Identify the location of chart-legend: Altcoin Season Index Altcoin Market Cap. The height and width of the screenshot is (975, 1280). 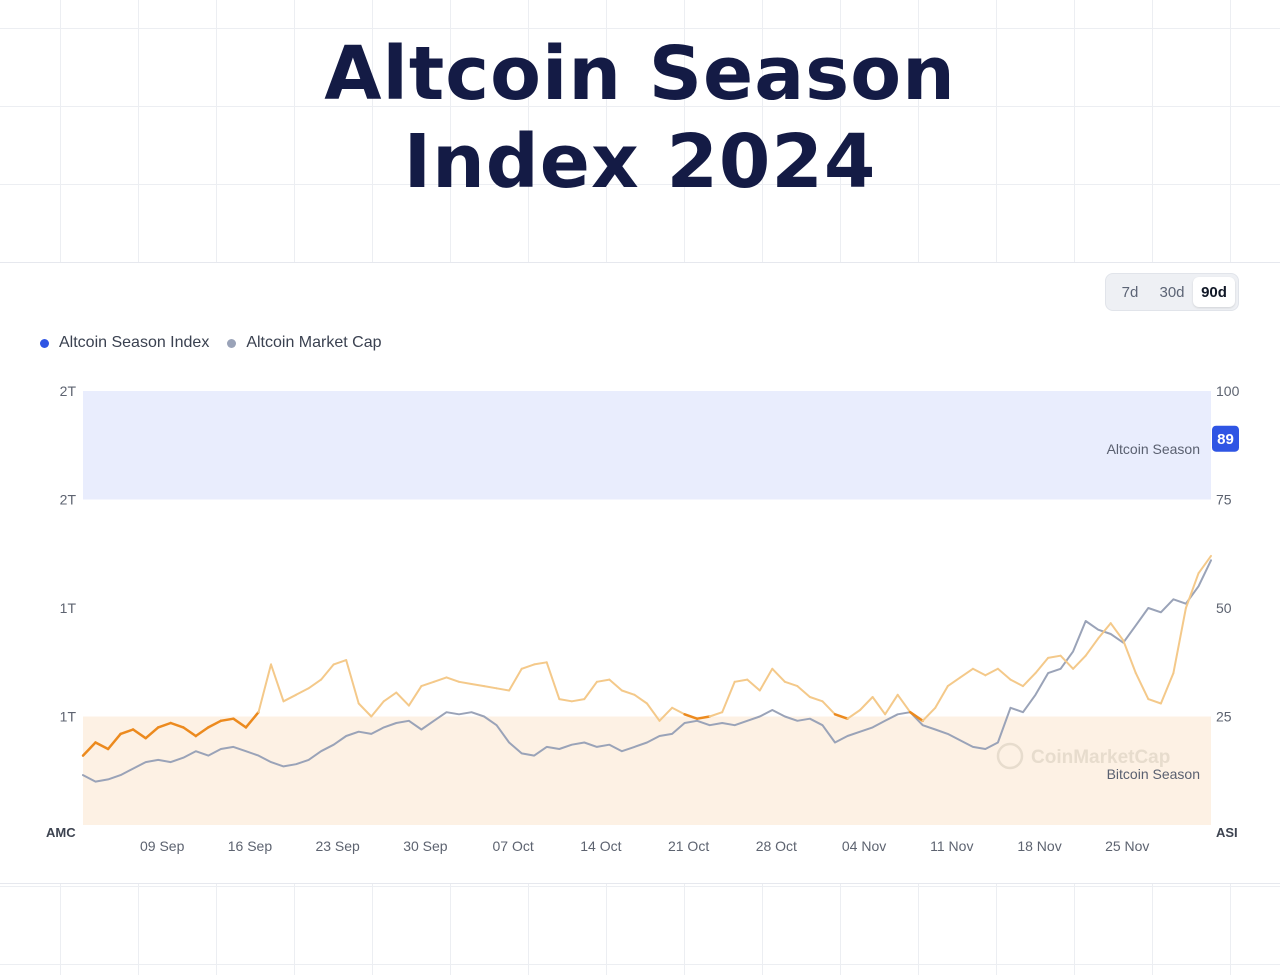
(220, 343).